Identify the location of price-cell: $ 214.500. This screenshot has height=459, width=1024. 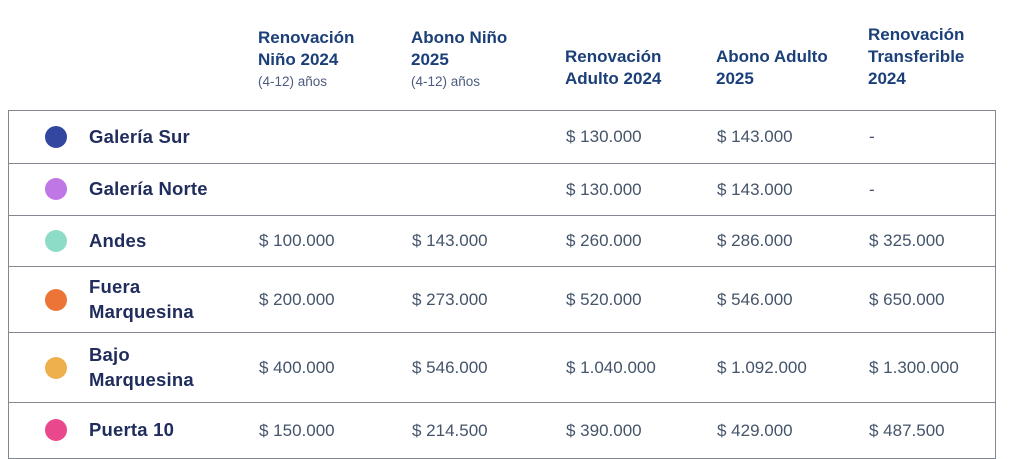
(450, 430).